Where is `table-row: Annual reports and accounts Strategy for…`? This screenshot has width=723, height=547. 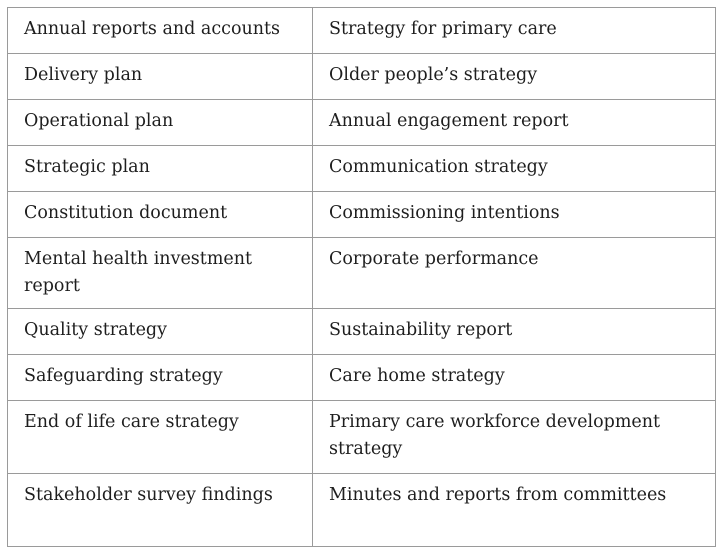 table-row: Annual reports and accounts Strategy for… is located at coordinates (361, 30).